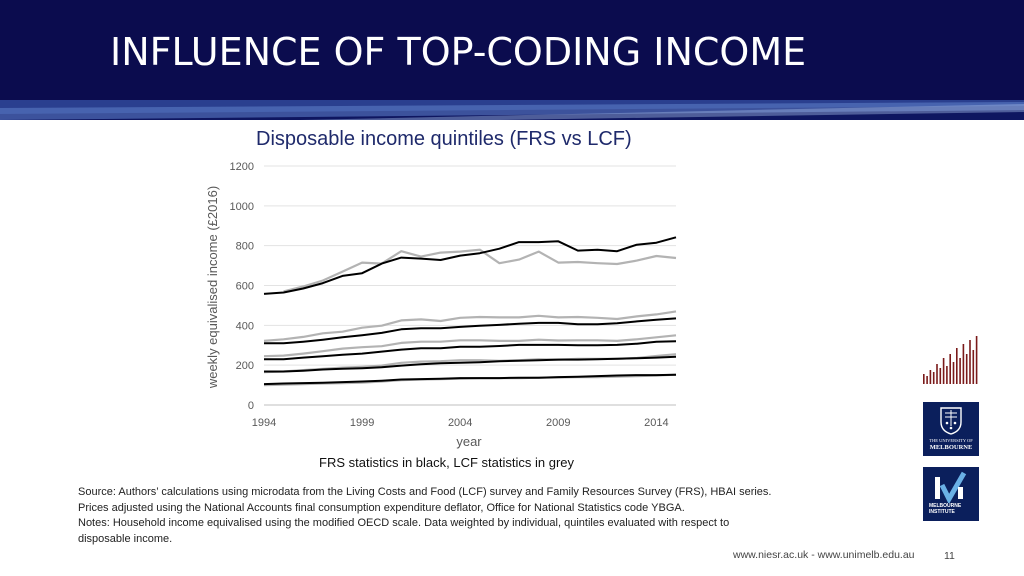  What do you see at coordinates (945, 506) in the screenshot?
I see `mi-line1: MELBOURNE` at bounding box center [945, 506].